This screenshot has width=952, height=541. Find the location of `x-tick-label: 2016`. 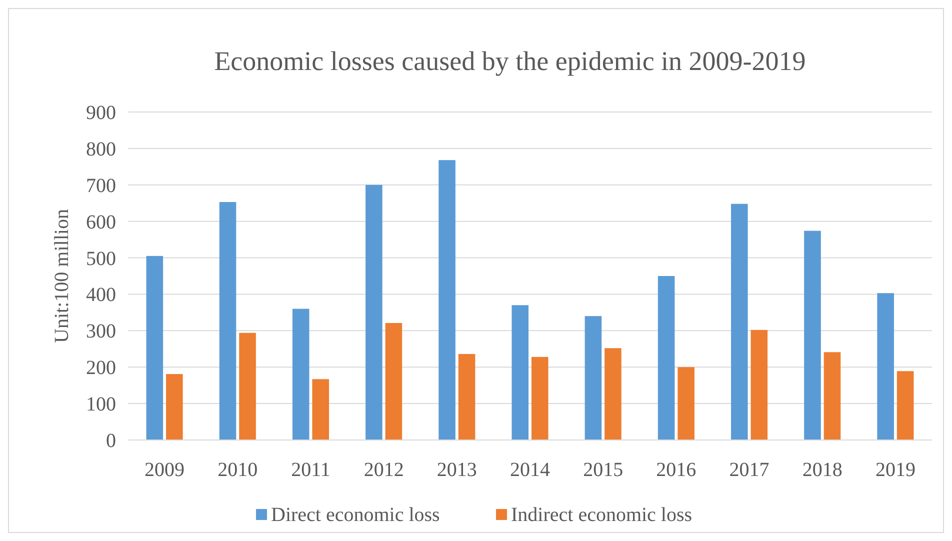

x-tick-label: 2016 is located at coordinates (676, 470).